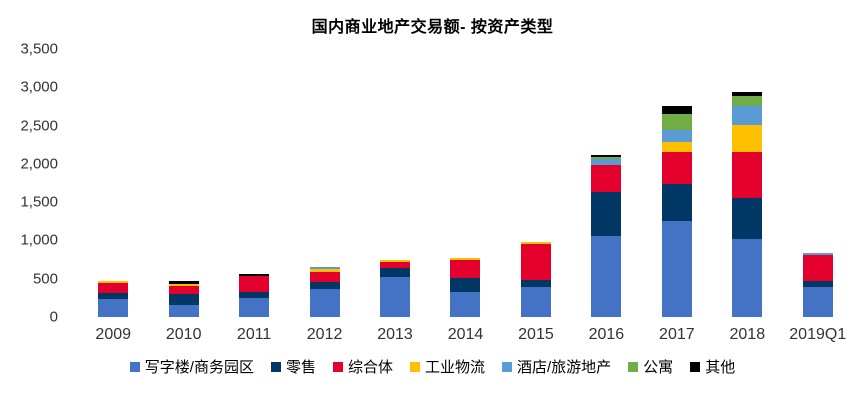 This screenshot has width=865, height=400. Describe the element at coordinates (254, 295) in the screenshot. I see `bar-2011` at that location.